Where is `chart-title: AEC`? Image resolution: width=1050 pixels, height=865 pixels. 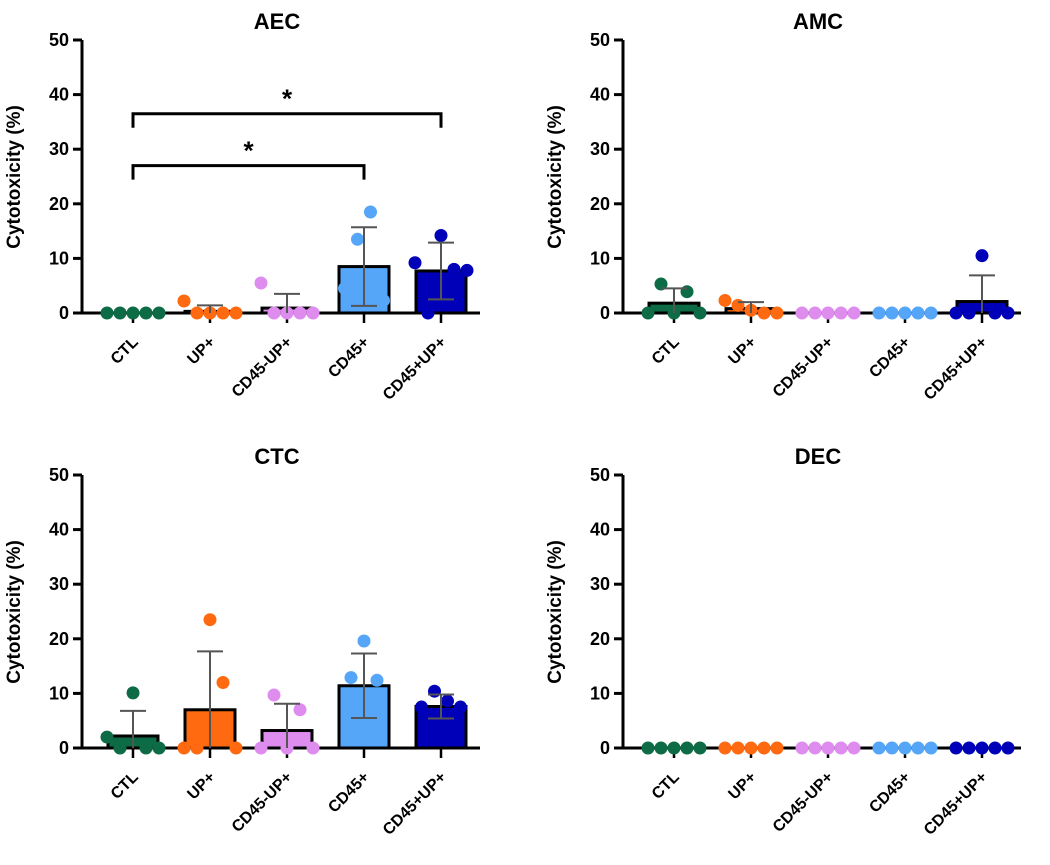
chart-title: AEC is located at coordinates (277, 21).